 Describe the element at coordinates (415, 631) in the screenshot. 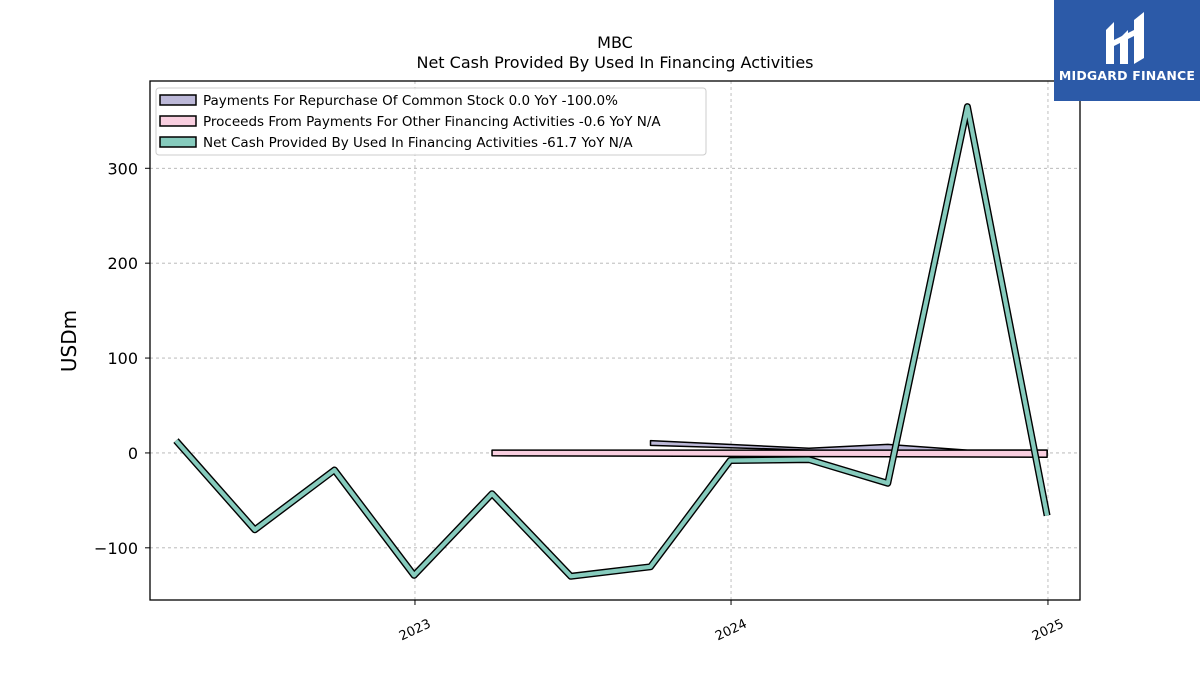

I see `x-tick-label: 2023` at that location.